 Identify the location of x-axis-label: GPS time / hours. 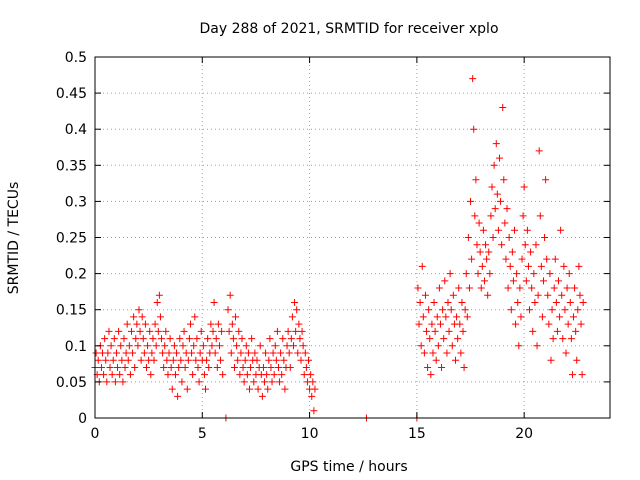
(348, 467).